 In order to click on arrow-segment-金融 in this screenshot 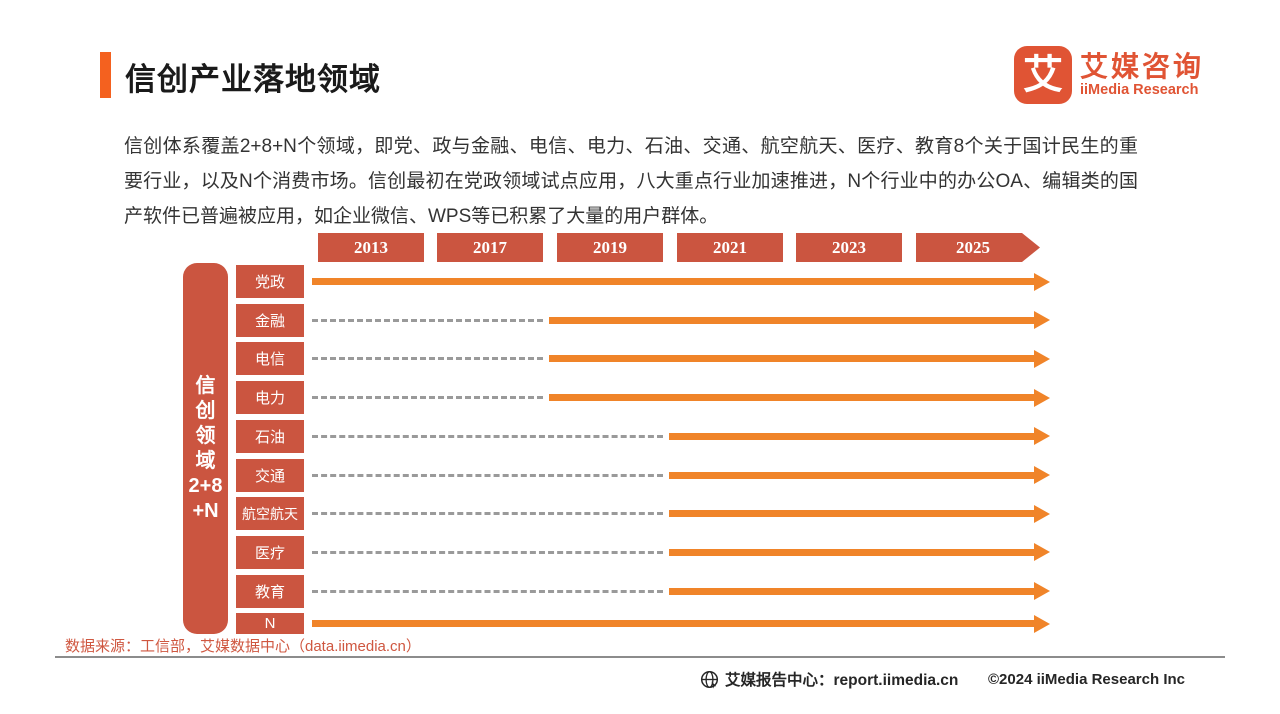, I will do `click(791, 320)`.